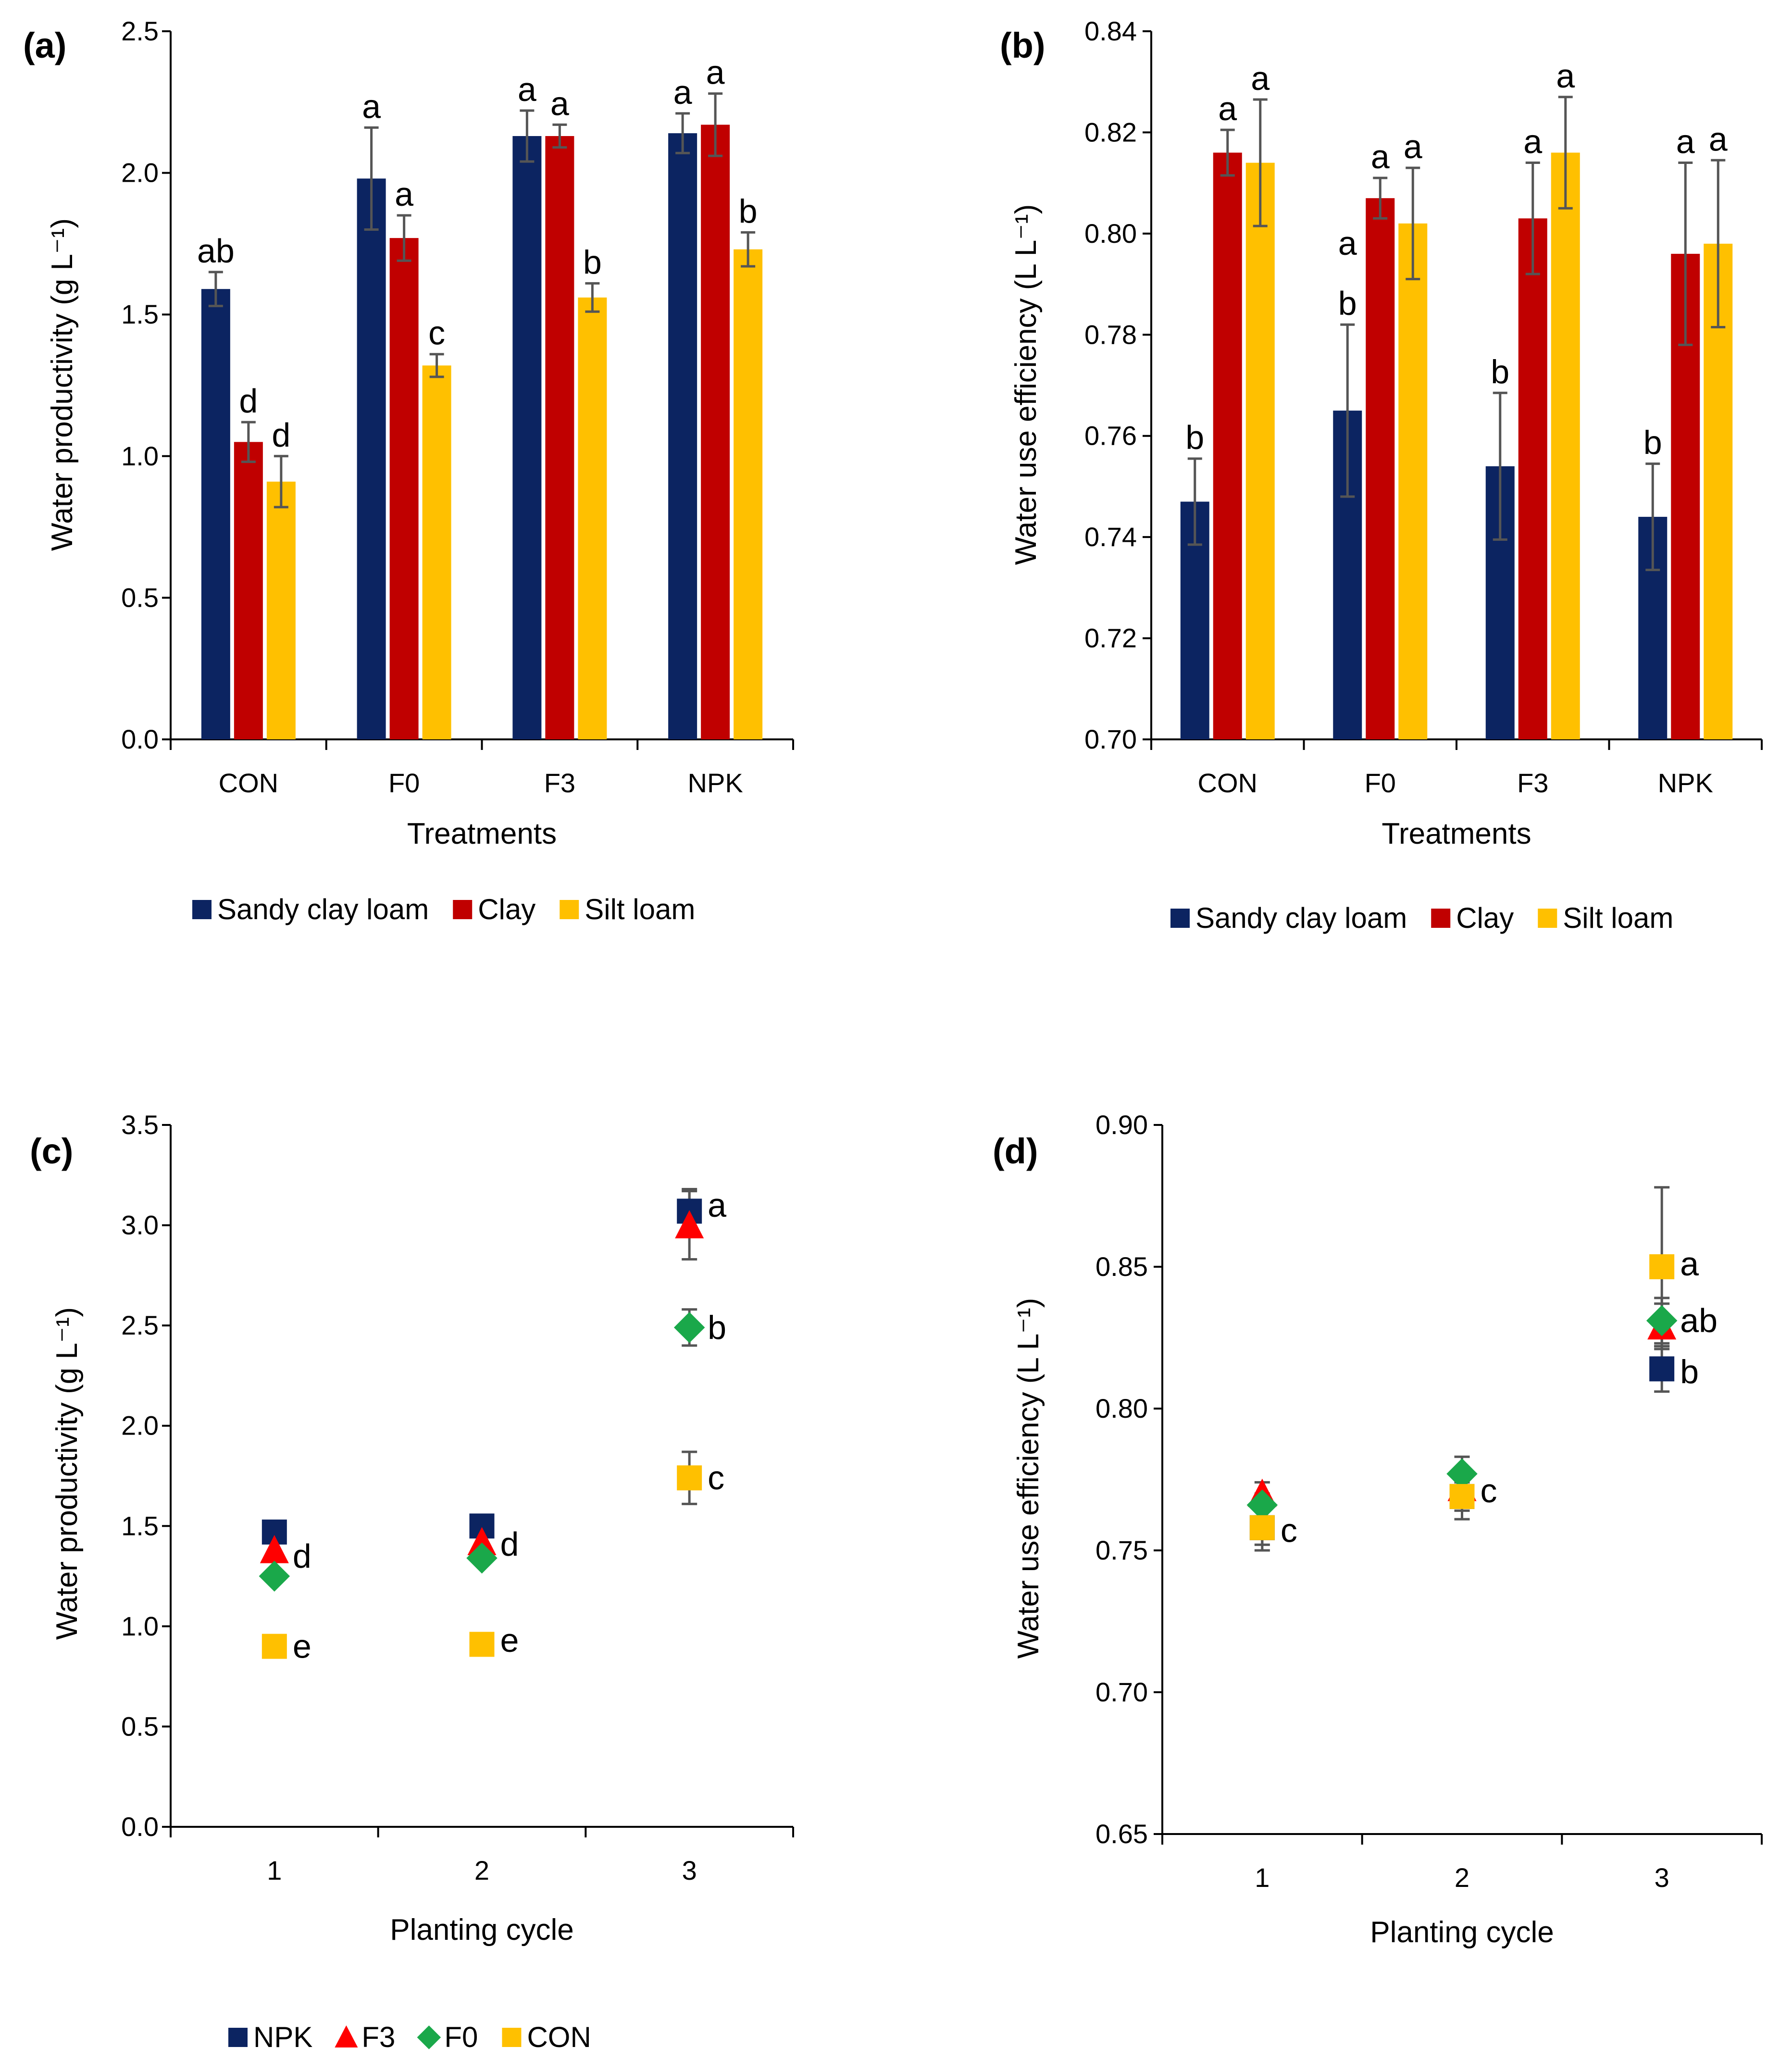 This screenshot has height=2072, width=1780. I want to click on legend-label: CON, so click(559, 2037).